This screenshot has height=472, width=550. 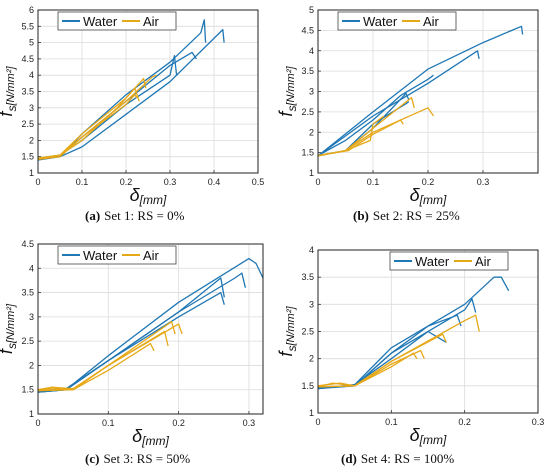 I want to click on caption-c: (c) Set 3: RS = 50%, so click(x=137, y=459).